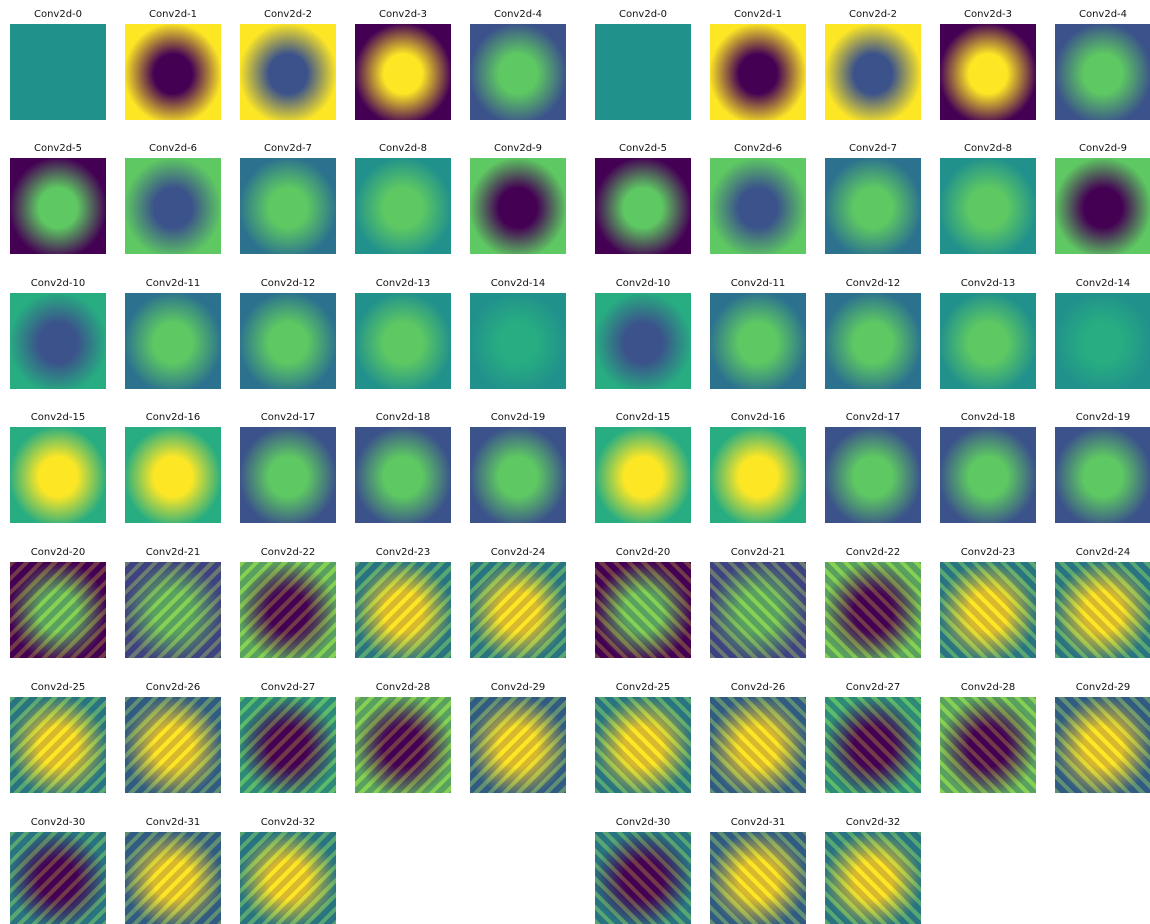 The image size is (1150, 924). Describe the element at coordinates (518, 417) in the screenshot. I see `tile-title: Conv2d-19` at that location.